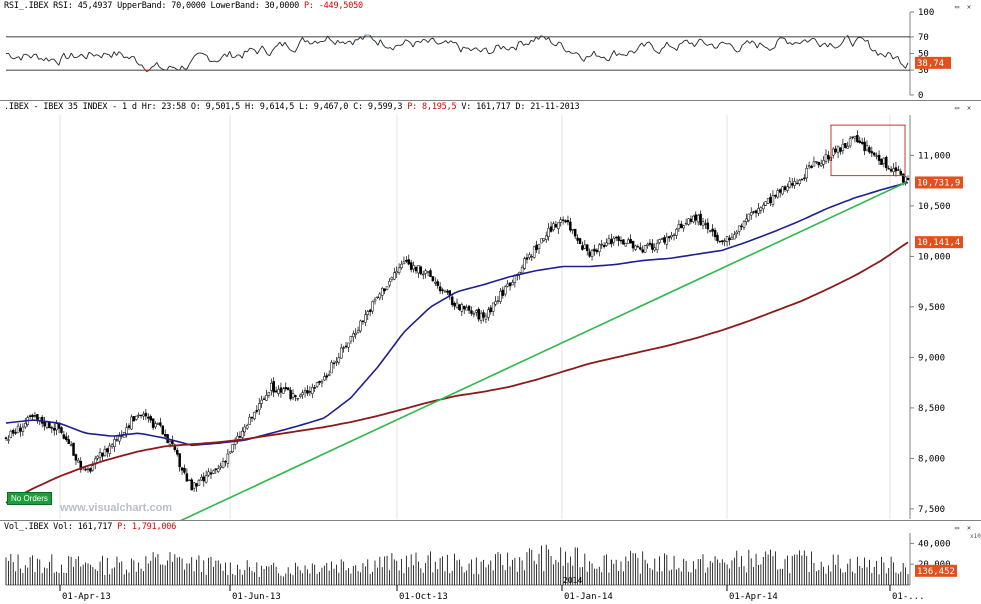 The image size is (981, 604). I want to click on no-orders-badge: No Orders, so click(29, 498).